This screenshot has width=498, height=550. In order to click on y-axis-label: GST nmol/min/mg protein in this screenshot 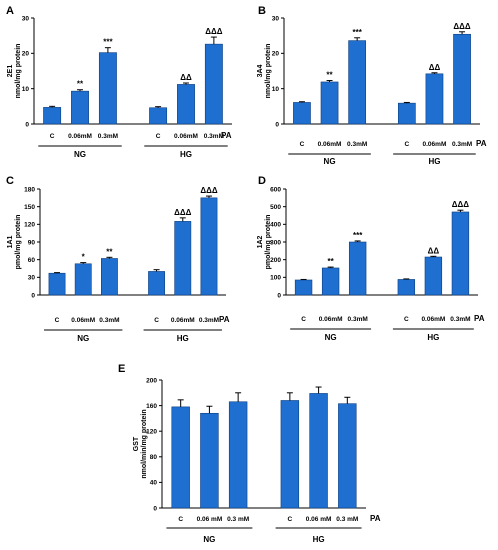, I will do `click(140, 443)`.